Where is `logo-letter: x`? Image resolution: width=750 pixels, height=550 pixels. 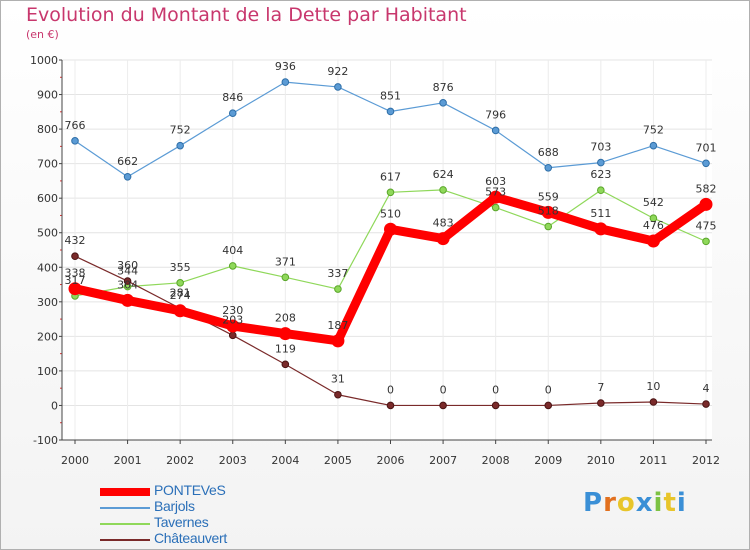
logo-letter: x is located at coordinates (644, 503).